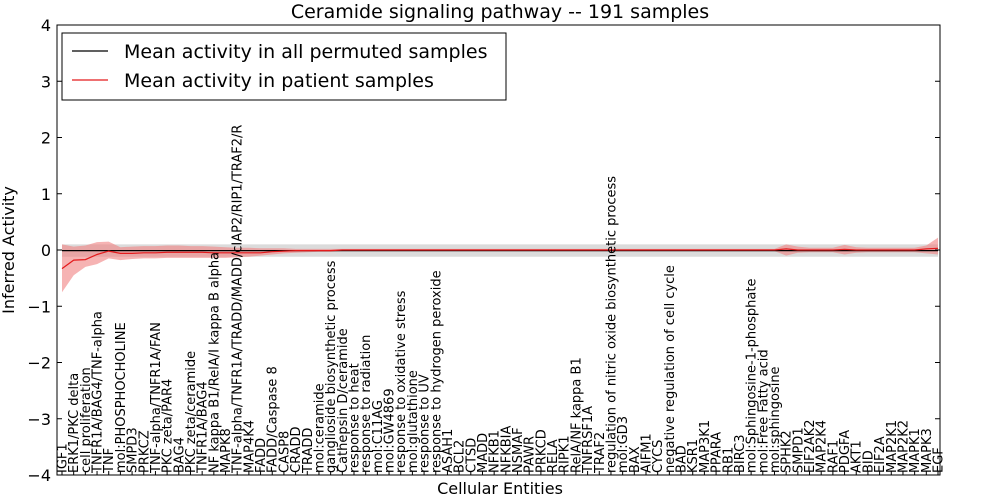 This screenshot has width=1000, height=500. I want to click on legend-label-permuted: Mean activity in all permuted samples, so click(305, 52).